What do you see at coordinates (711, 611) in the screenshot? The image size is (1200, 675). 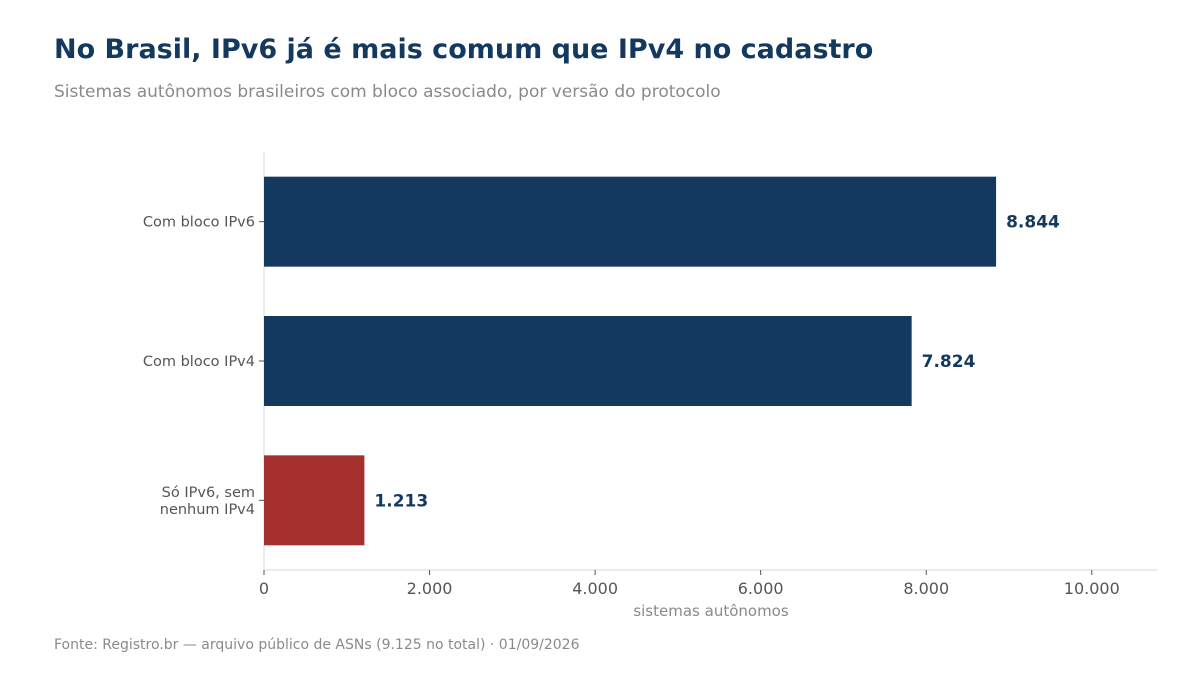 I see `x-axis-title: sistemas autônomos` at bounding box center [711, 611].